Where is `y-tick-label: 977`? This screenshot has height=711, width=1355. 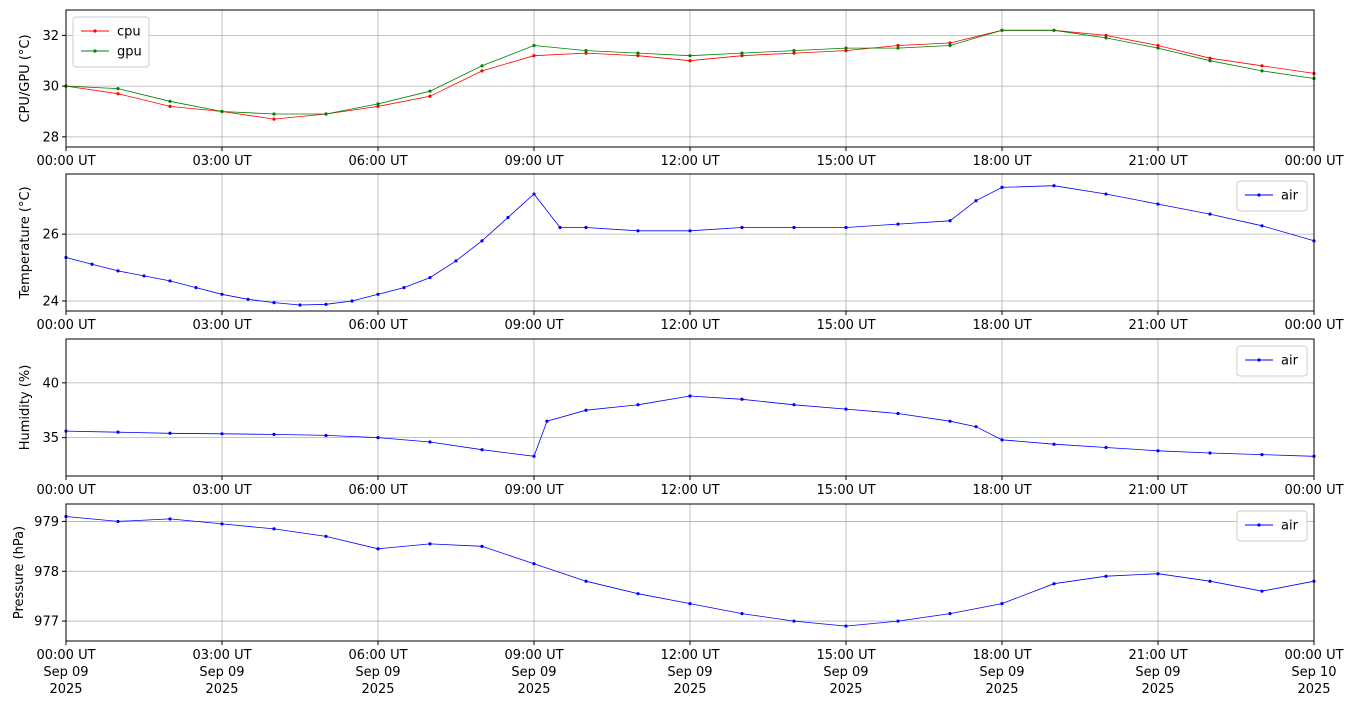
y-tick-label: 977 is located at coordinates (46, 622).